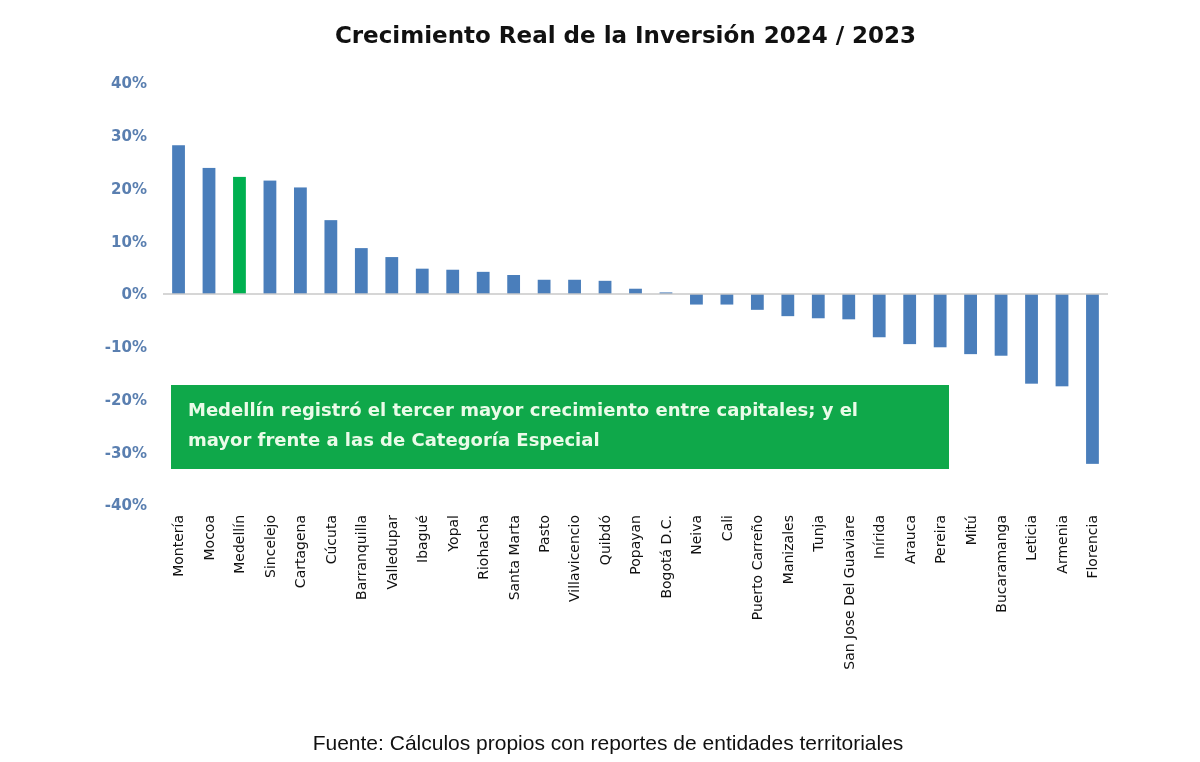 The width and height of the screenshot is (1200, 762). What do you see at coordinates (361, 557) in the screenshot?
I see `x-tick-label: Barranquilla` at bounding box center [361, 557].